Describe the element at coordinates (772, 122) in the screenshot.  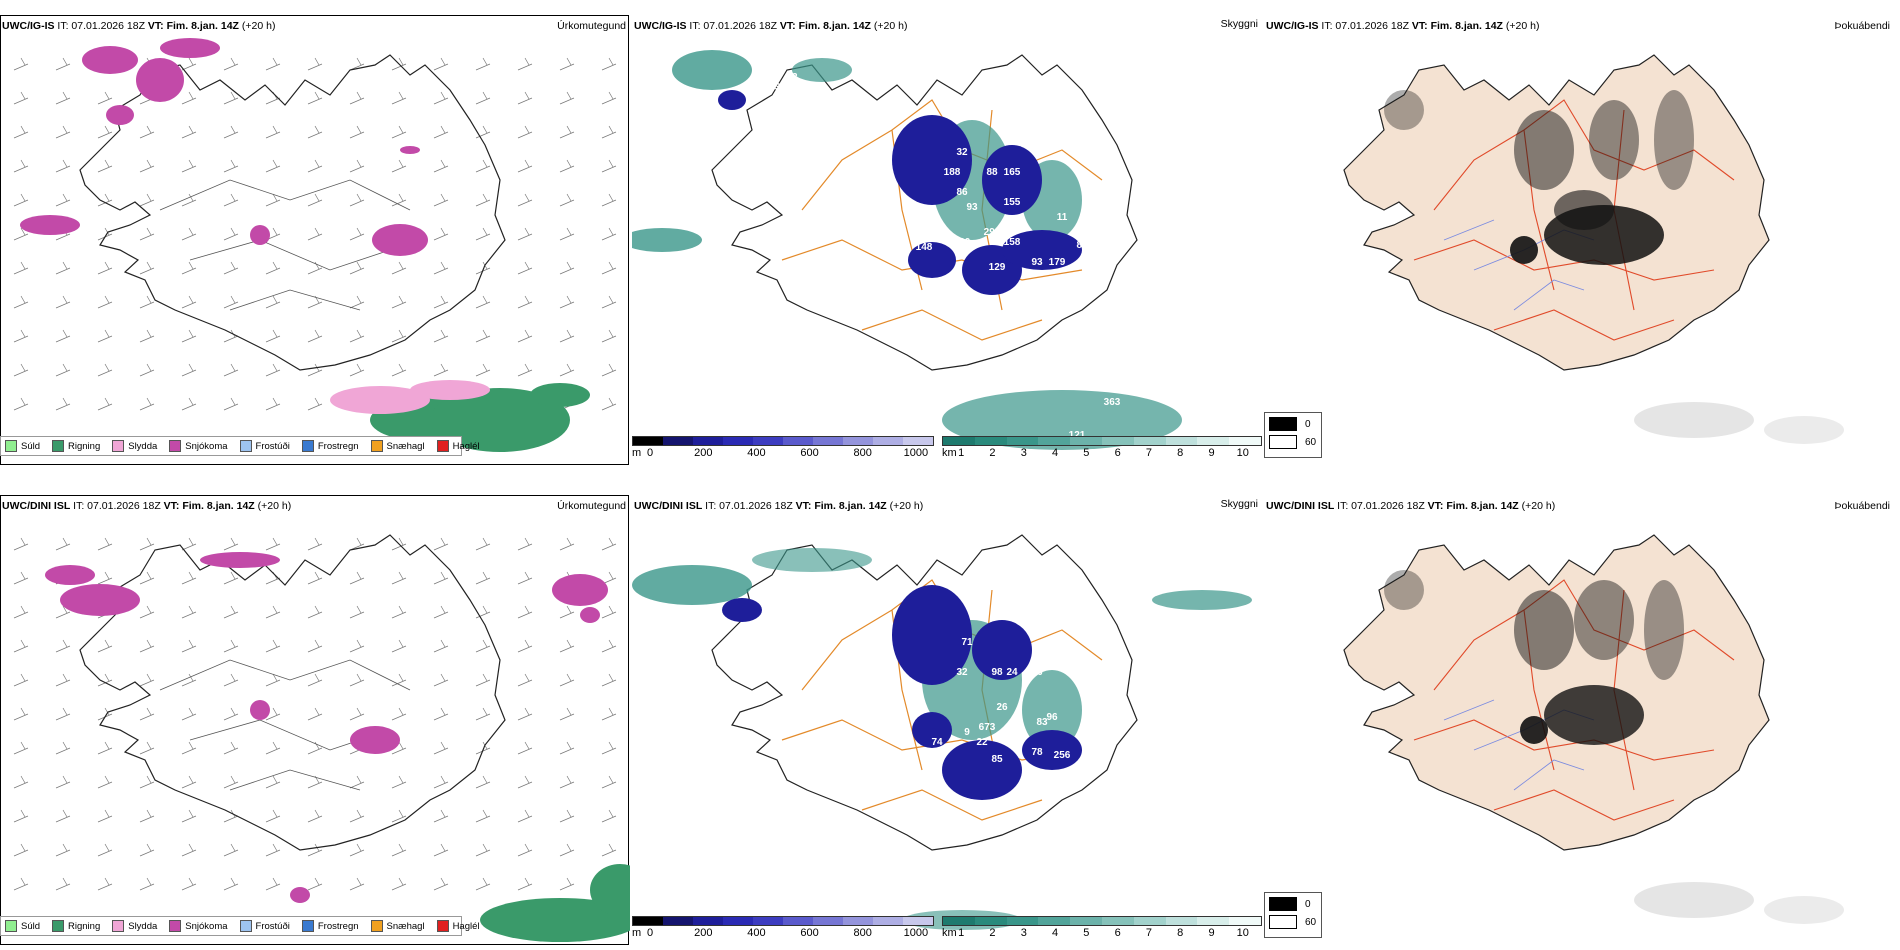
I see `ceiling-value-label: 7` at that location.